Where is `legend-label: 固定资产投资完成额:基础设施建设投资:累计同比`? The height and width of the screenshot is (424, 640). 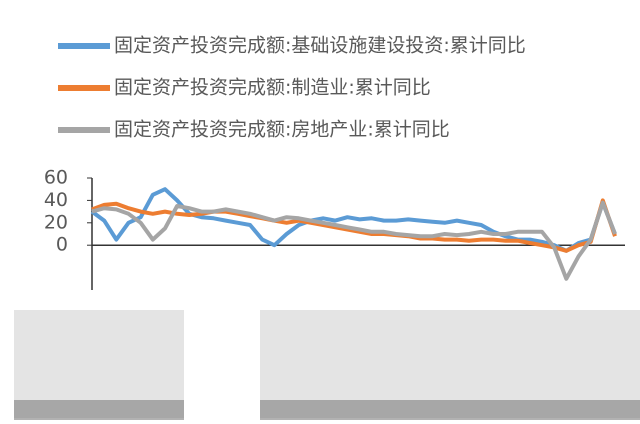 legend-label: 固定资产投资完成额:基础设施建设投资:累计同比 is located at coordinates (320, 46).